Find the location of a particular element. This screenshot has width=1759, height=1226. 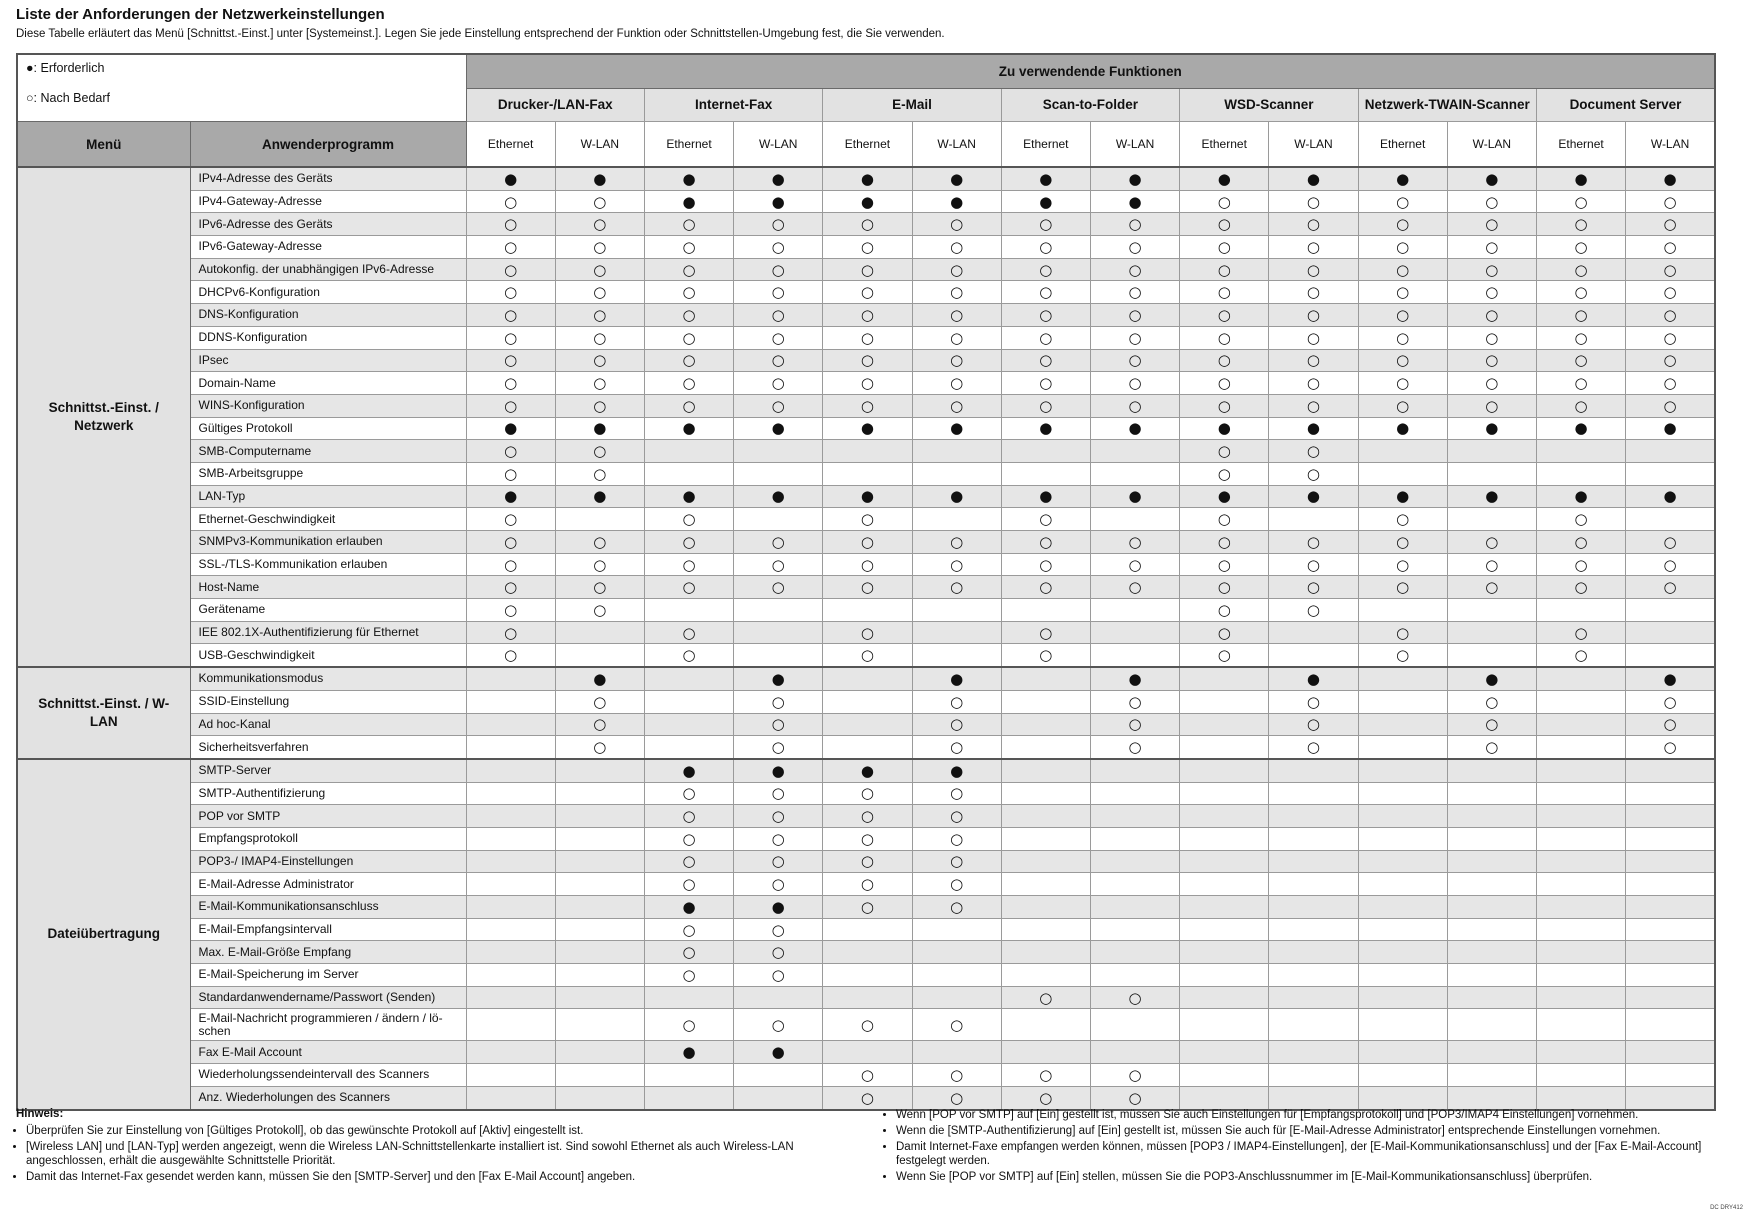

setting-label: LAN-Typ is located at coordinates (328, 496).